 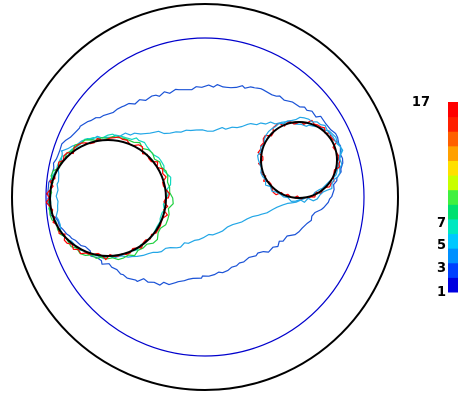 What do you see at coordinates (441, 245) in the screenshot?
I see `colorbar-tick-5: 5` at bounding box center [441, 245].